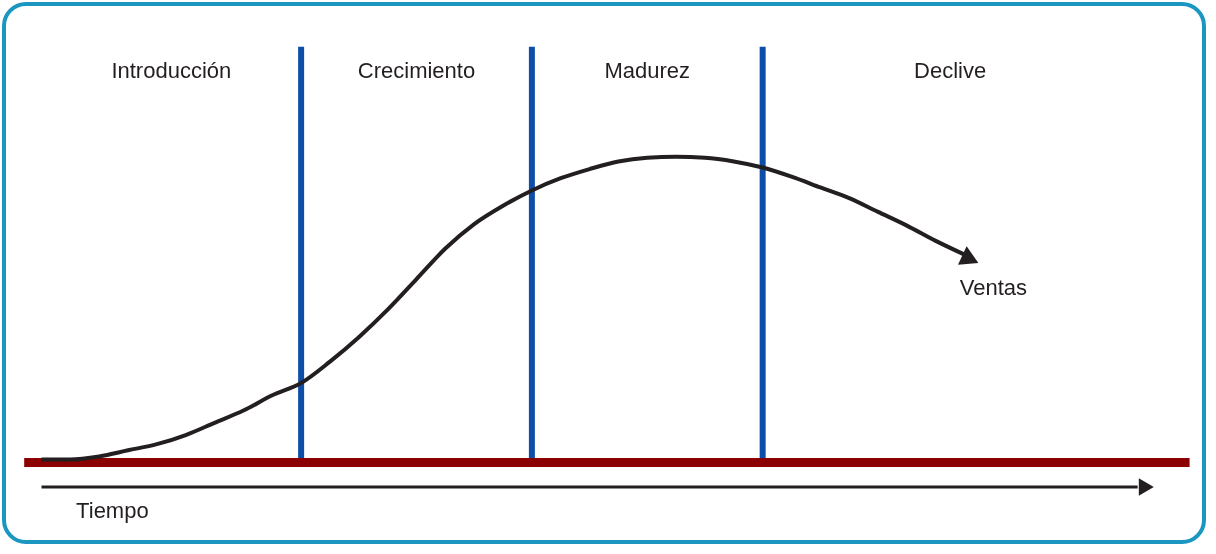  What do you see at coordinates (950, 71) in the screenshot?
I see `text: Declive` at bounding box center [950, 71].